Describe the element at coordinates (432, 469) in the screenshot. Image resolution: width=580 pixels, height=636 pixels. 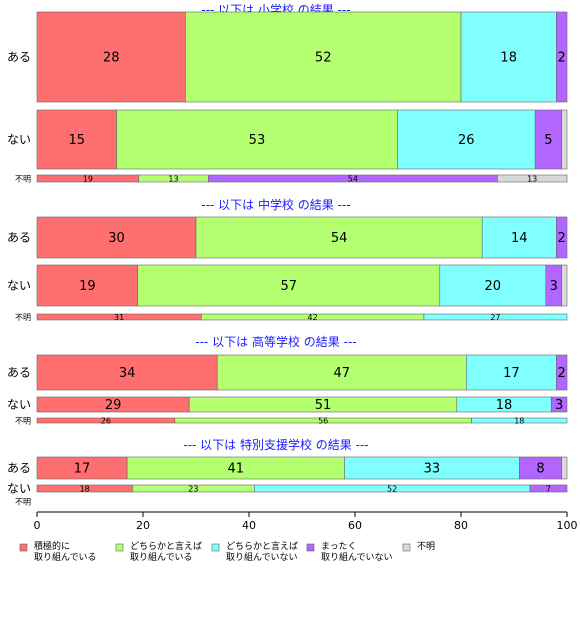
I see `bar-value-label: 33` at that location.